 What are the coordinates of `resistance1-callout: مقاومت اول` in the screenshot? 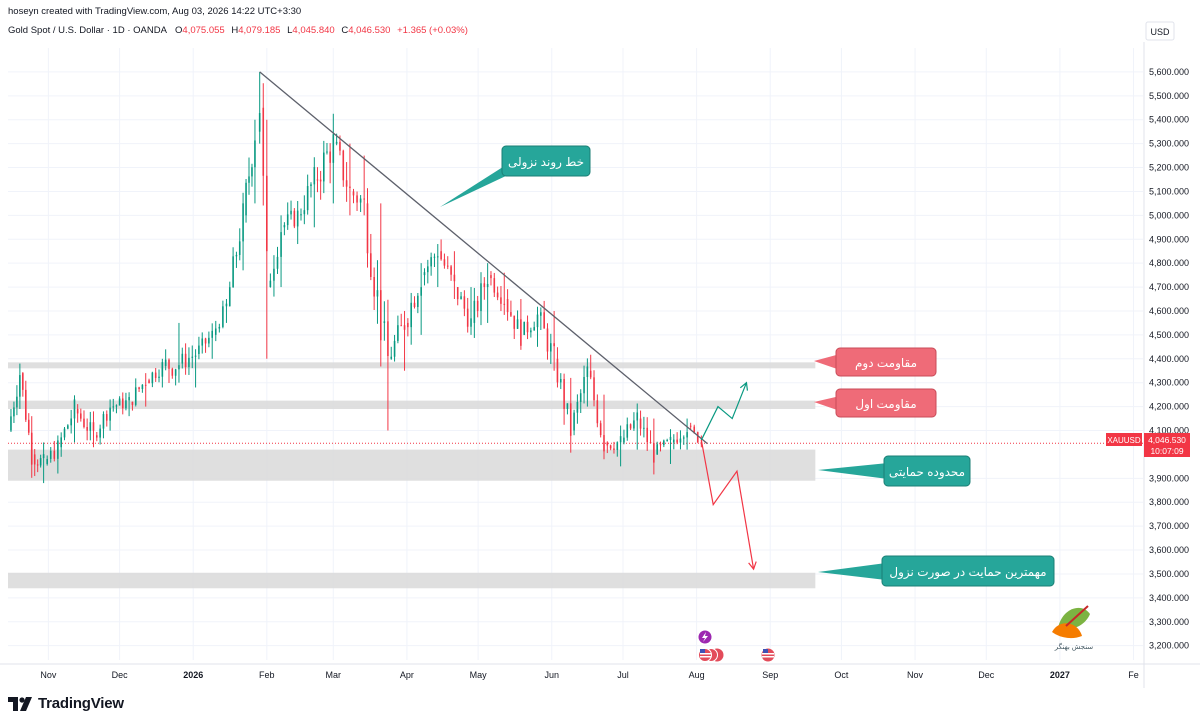 It's located at (875, 403).